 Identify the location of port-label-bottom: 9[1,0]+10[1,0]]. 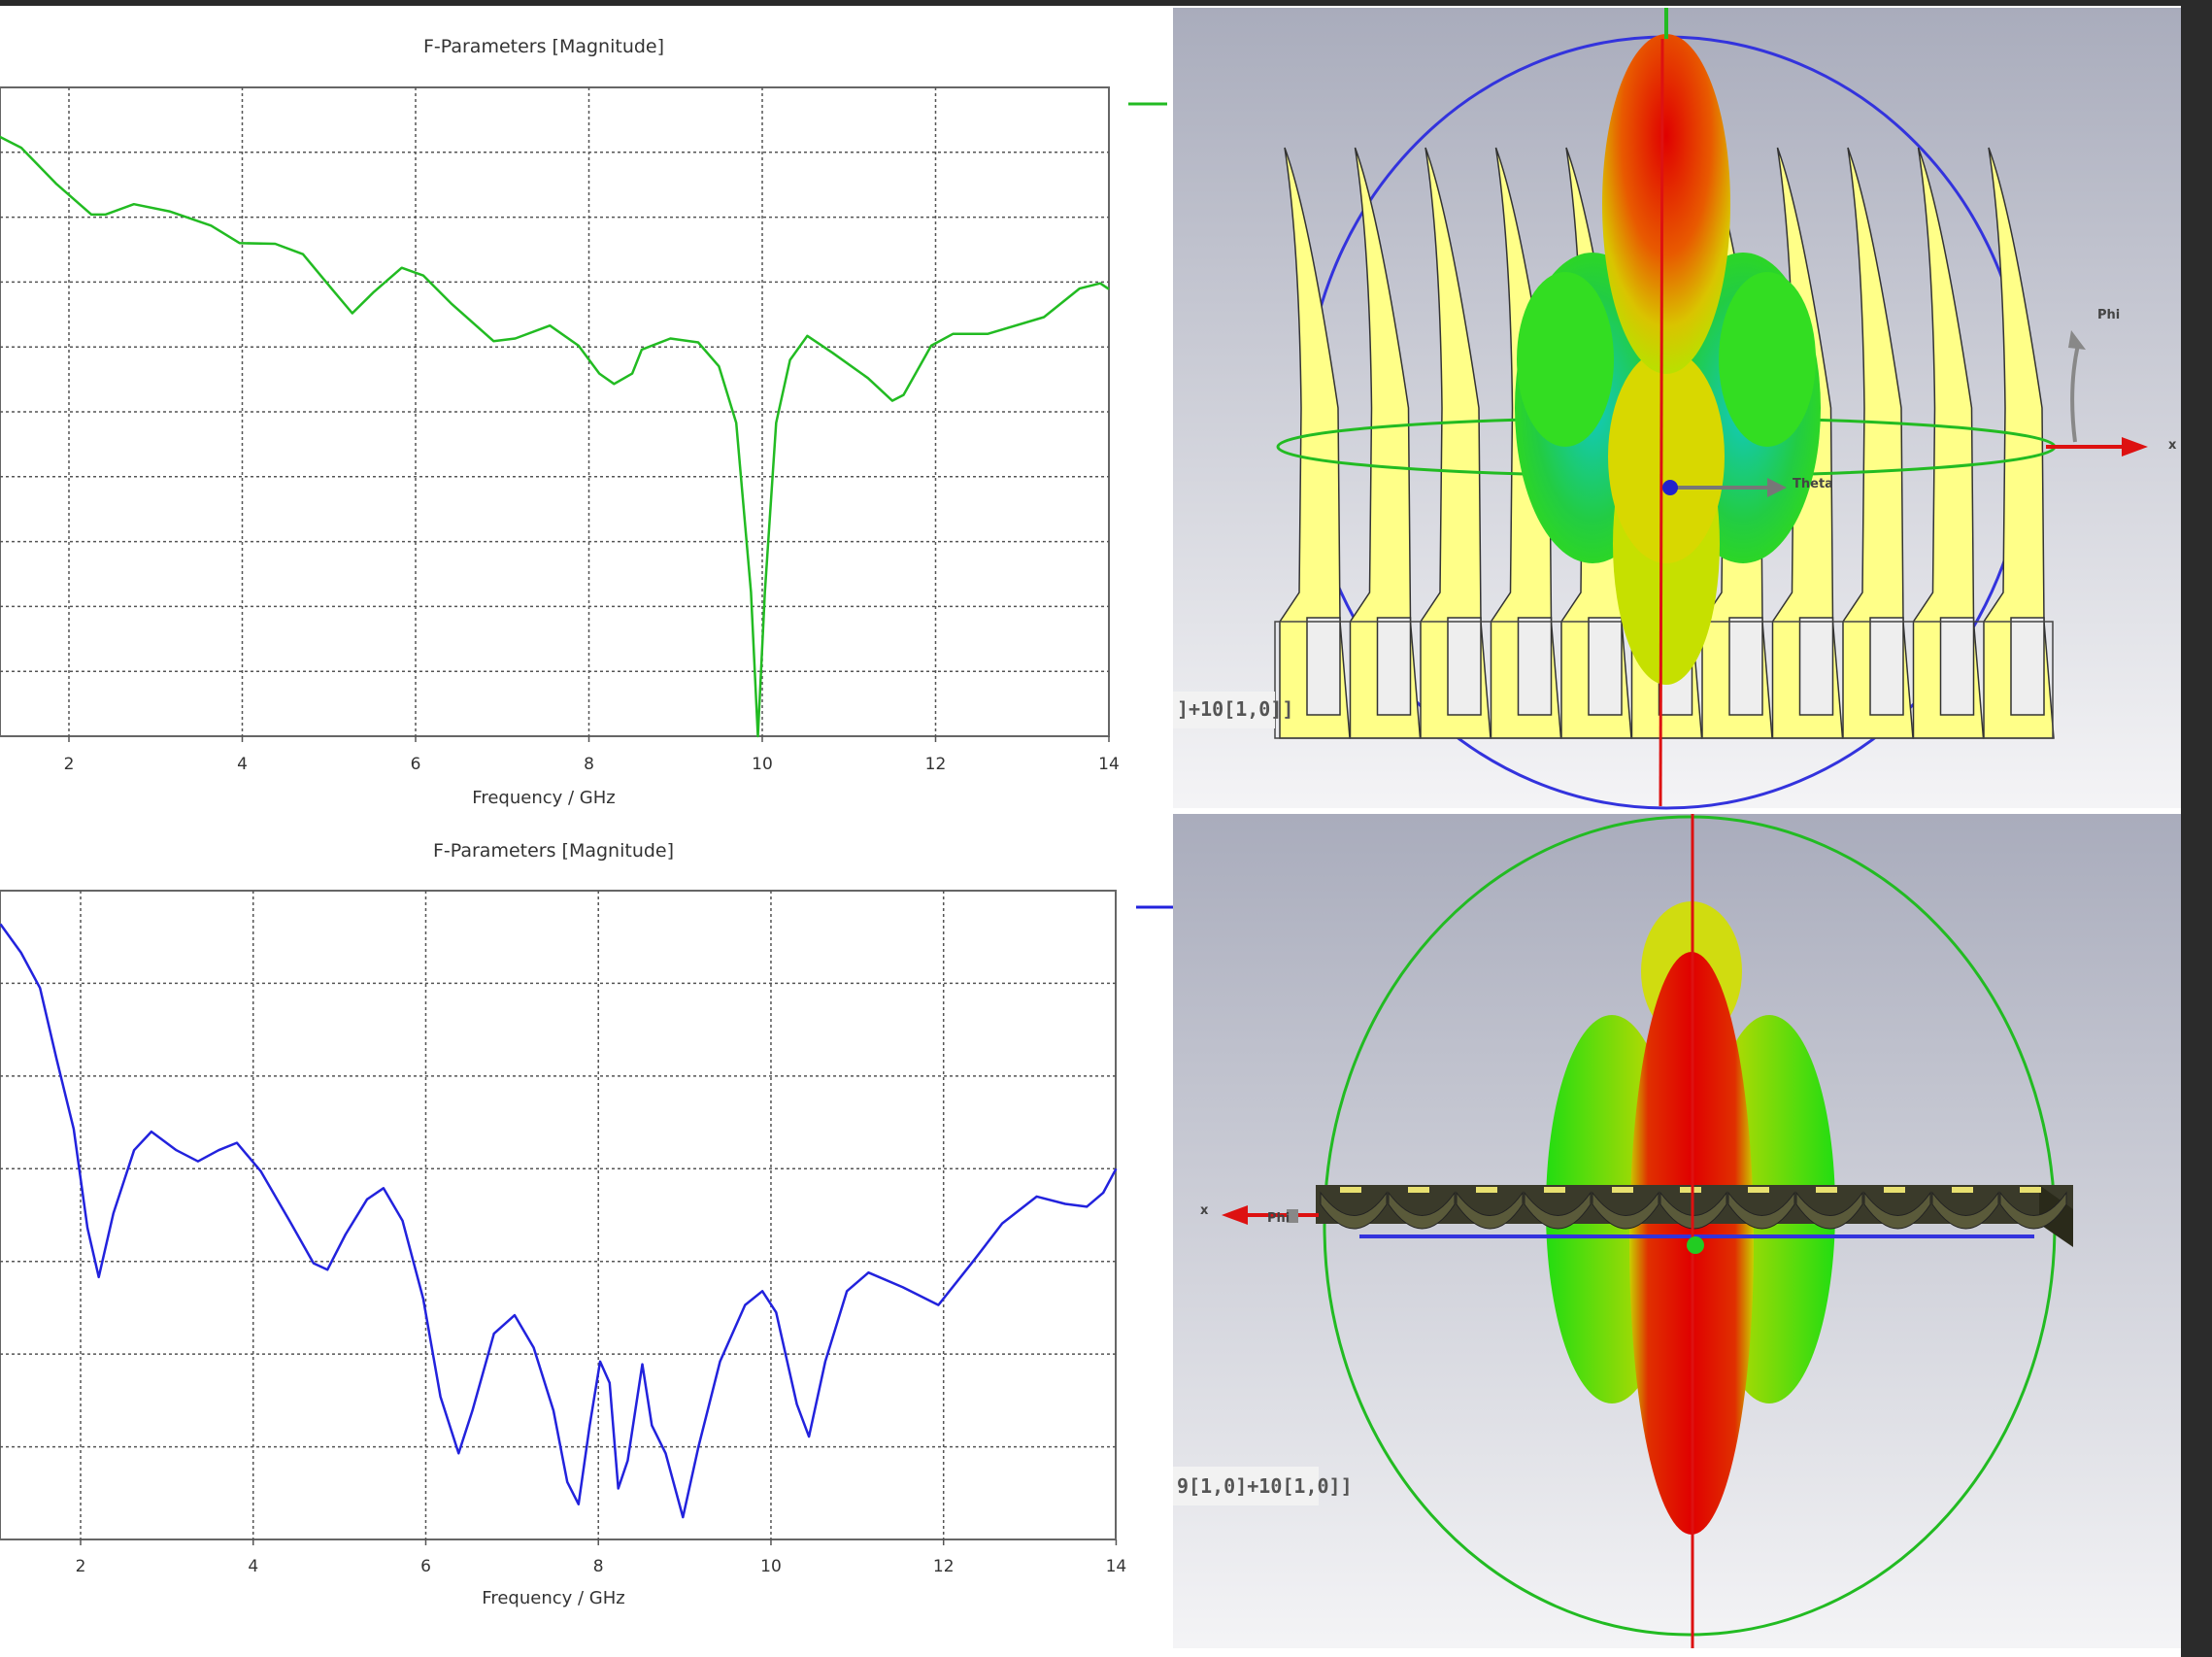
(1265, 1486).